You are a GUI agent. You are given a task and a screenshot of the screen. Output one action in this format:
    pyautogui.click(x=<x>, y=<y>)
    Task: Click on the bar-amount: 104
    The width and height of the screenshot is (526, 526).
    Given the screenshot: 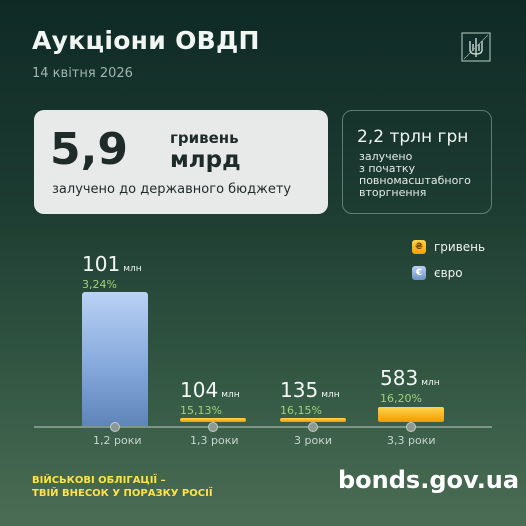 What is the action you would take?
    pyautogui.click(x=199, y=390)
    